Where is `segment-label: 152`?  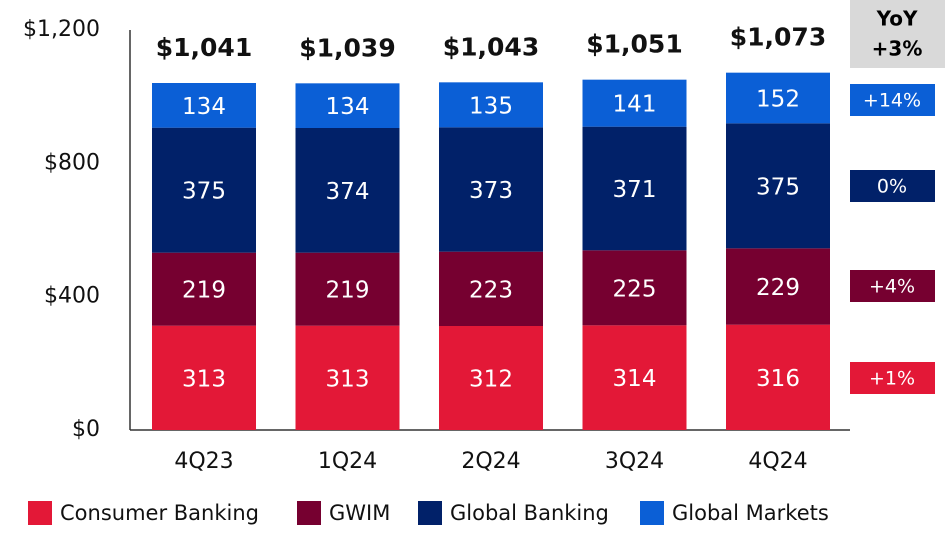 segment-label: 152 is located at coordinates (778, 100).